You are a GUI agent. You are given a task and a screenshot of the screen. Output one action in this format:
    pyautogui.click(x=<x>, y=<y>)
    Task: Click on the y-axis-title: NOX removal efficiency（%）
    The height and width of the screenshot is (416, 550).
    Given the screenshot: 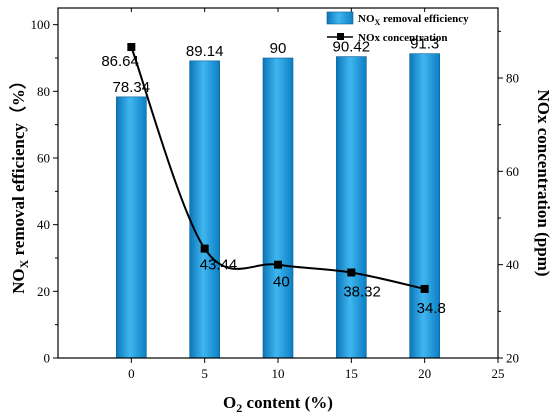 What is the action you would take?
    pyautogui.click(x=19, y=183)
    